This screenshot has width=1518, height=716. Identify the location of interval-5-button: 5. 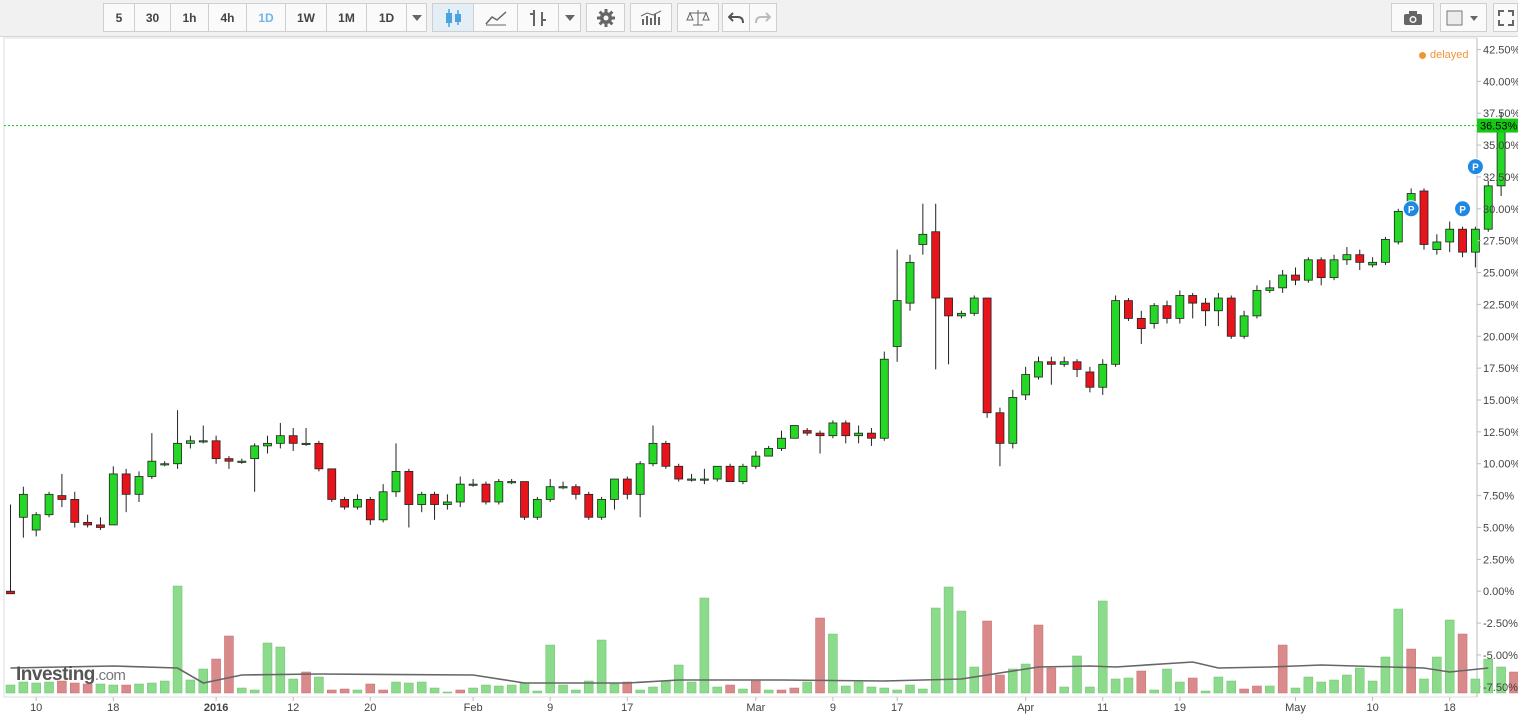
(119, 17).